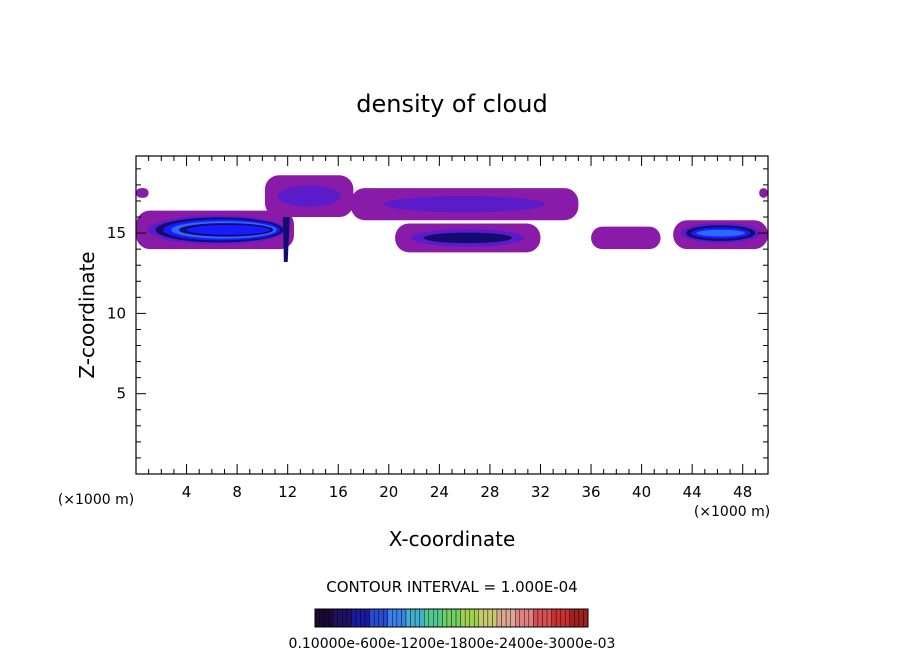 This screenshot has width=904, height=654. I want to click on x-tick-label: 28, so click(489, 492).